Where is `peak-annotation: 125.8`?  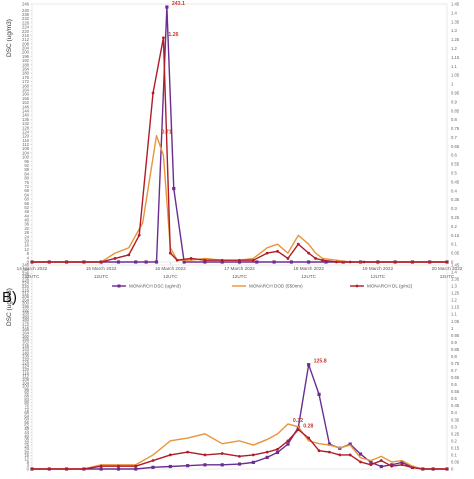 peak-annotation: 125.8 is located at coordinates (320, 362).